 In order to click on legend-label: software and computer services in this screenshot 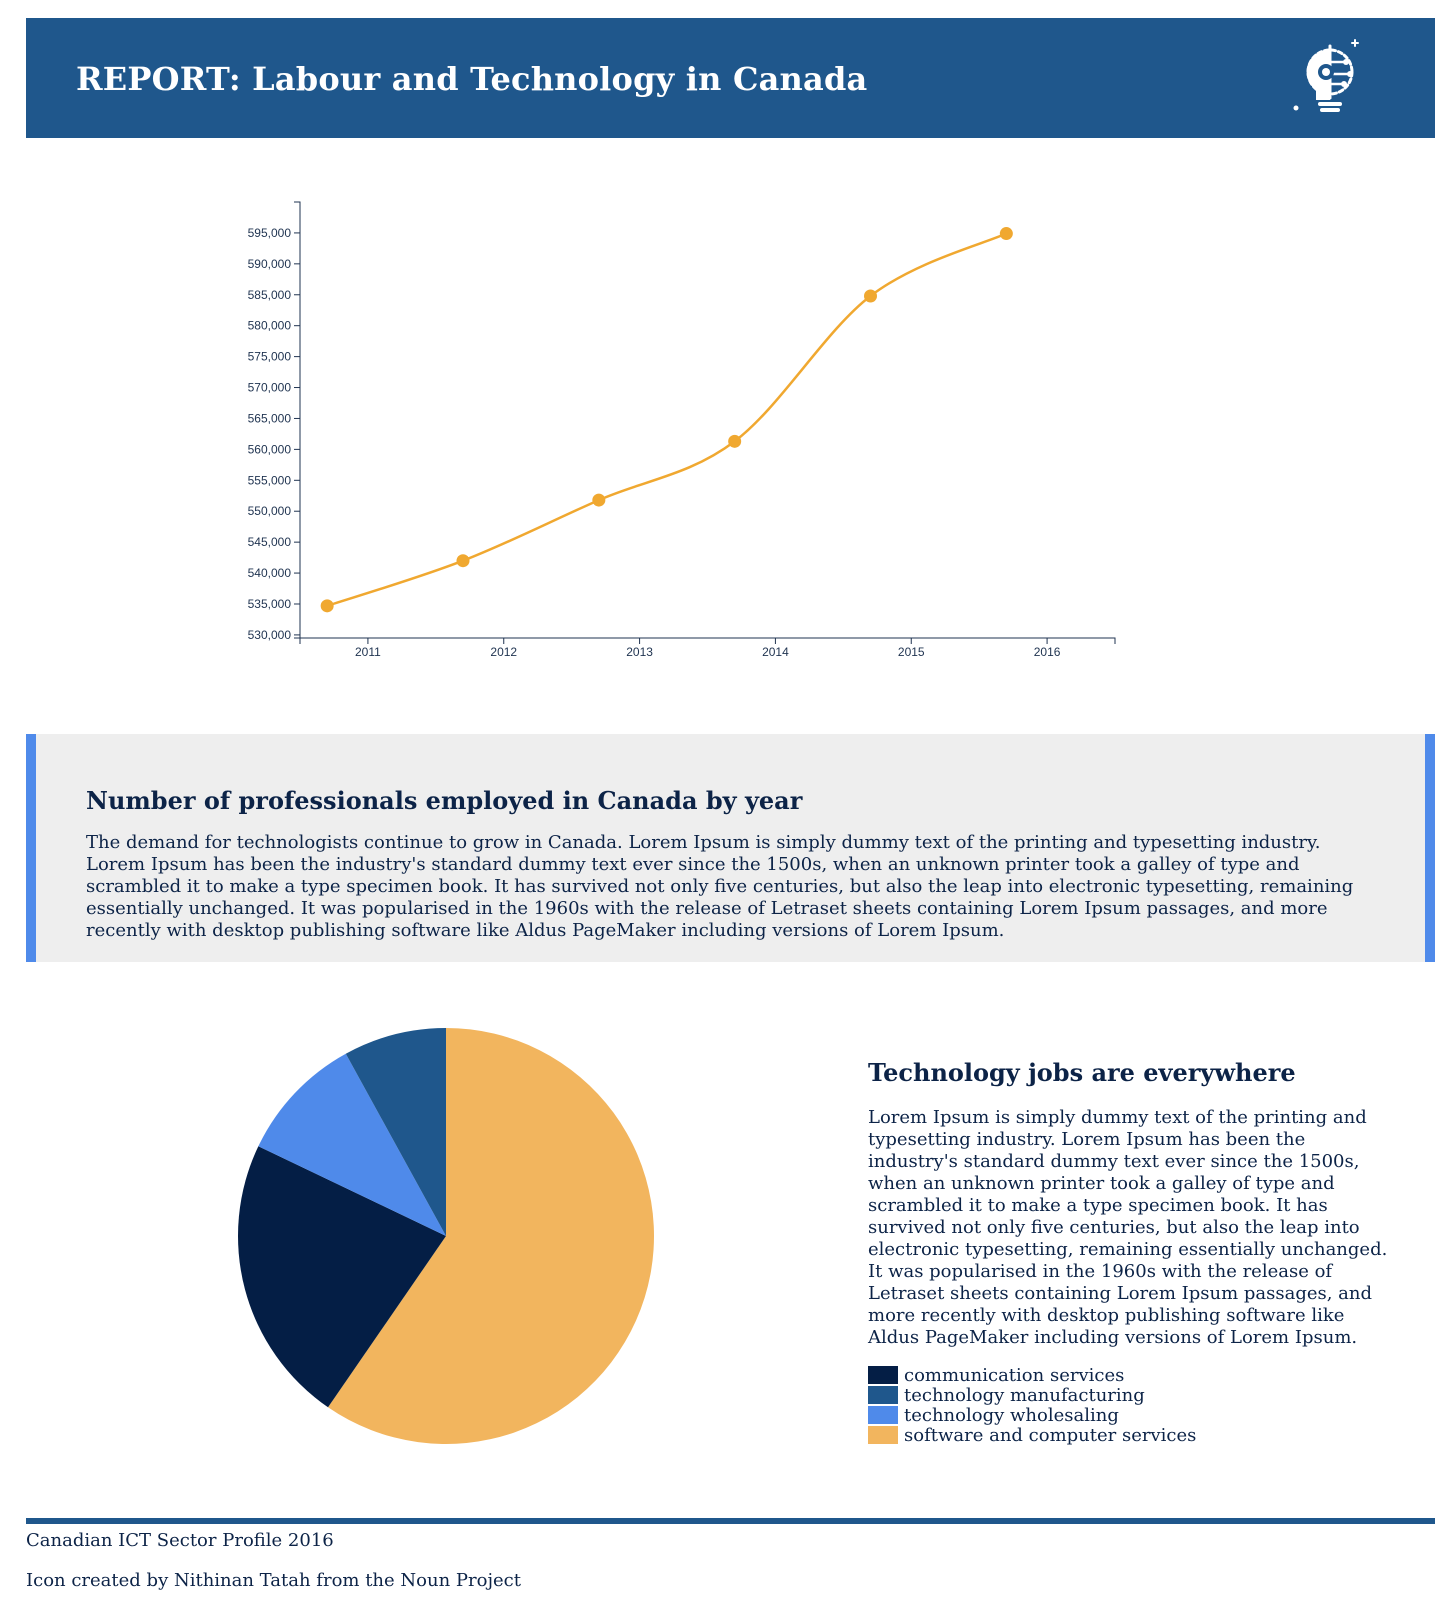, I will do `click(1050, 1435)`.